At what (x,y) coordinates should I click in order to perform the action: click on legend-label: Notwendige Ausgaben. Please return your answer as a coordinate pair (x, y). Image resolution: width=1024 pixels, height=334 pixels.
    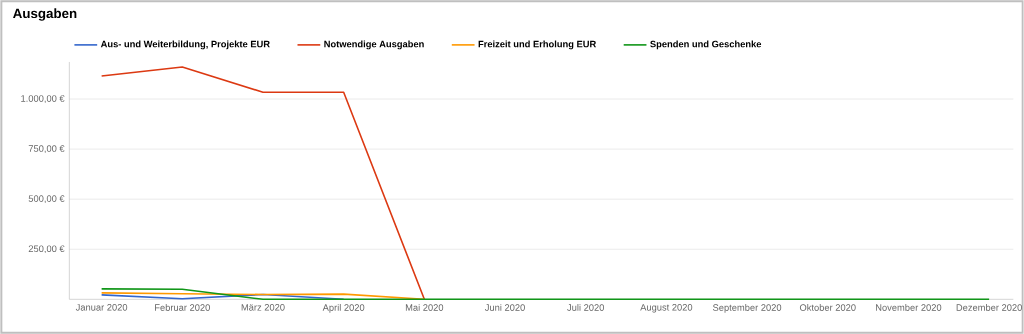
    Looking at the image, I should click on (374, 45).